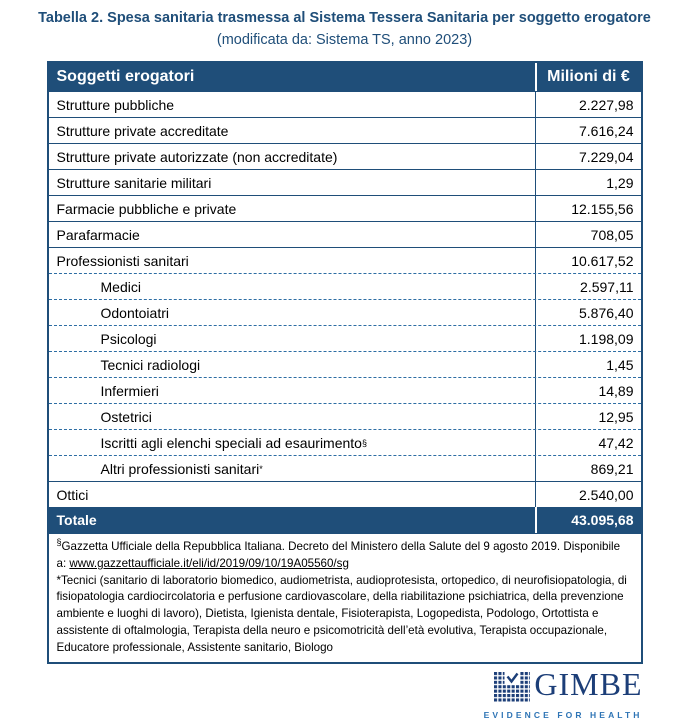  What do you see at coordinates (134, 312) in the screenshot?
I see `row-label: Odontoiatri` at bounding box center [134, 312].